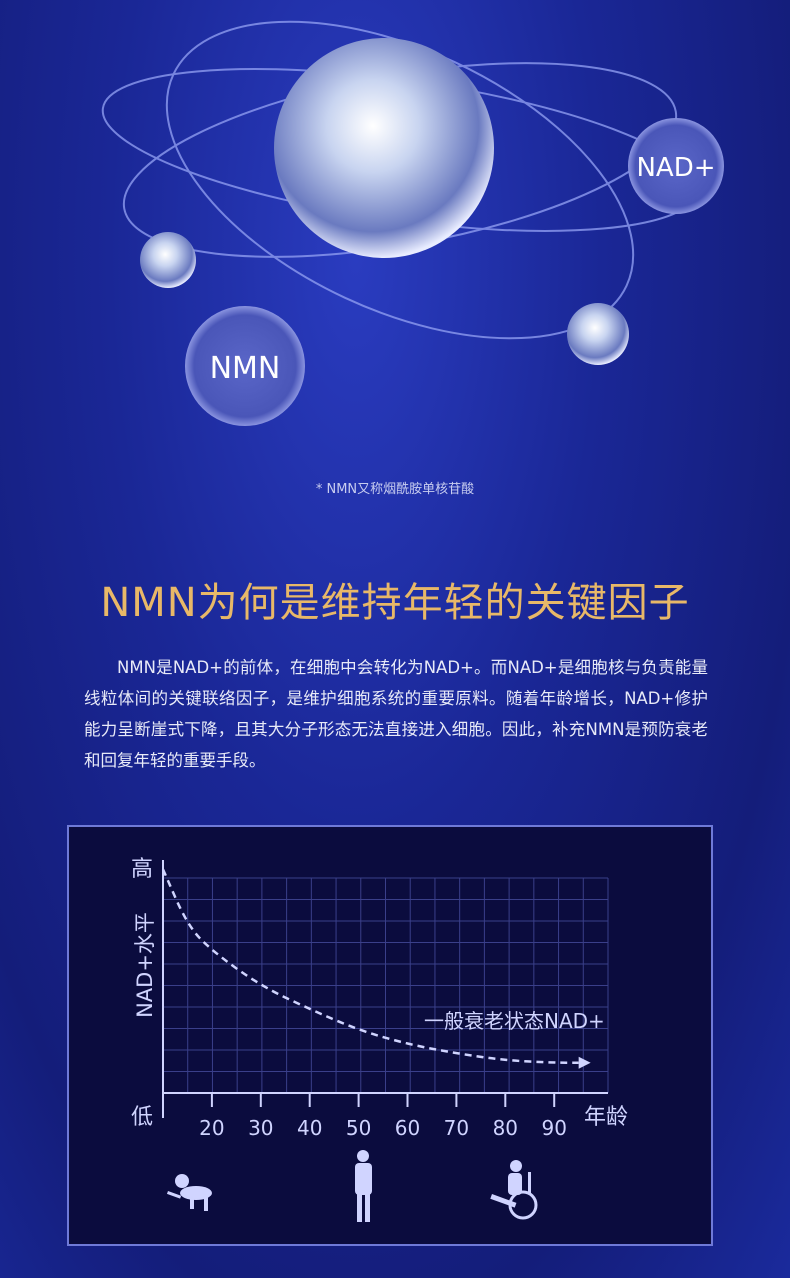 The image size is (790, 1278). Describe the element at coordinates (584, 1062) in the screenshot. I see `curve-arrowhead` at that location.